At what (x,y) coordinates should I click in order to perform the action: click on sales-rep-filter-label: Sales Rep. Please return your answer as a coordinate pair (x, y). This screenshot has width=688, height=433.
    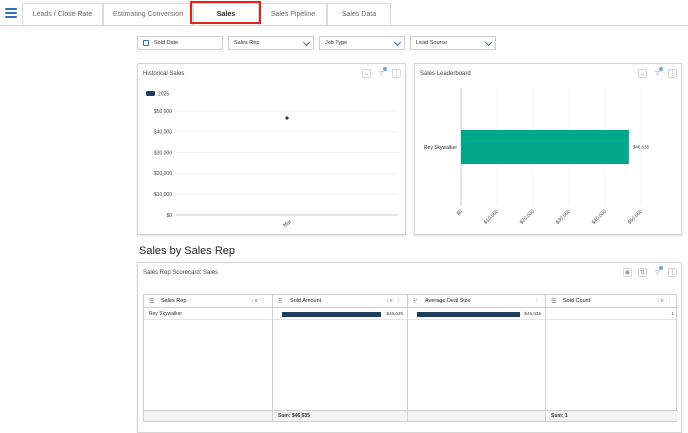
    Looking at the image, I should click on (247, 43).